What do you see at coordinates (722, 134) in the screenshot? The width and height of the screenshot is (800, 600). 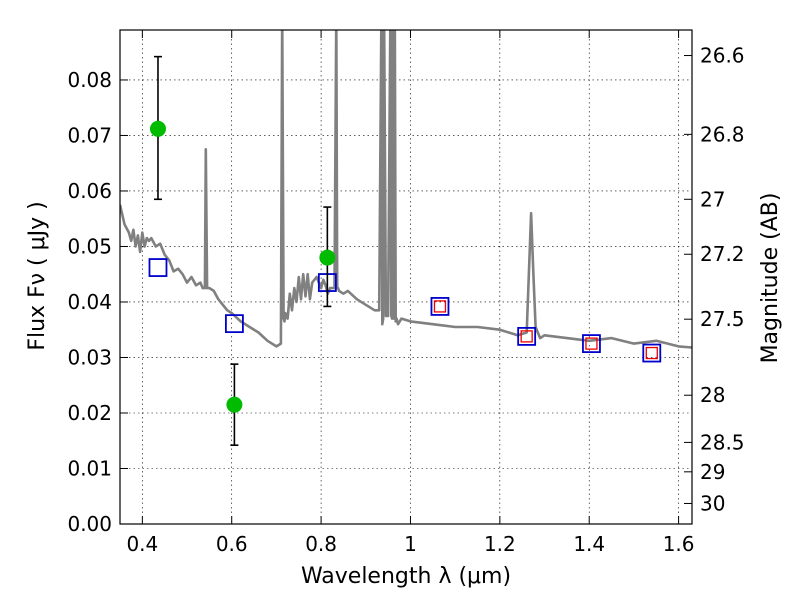 I see `right-y-tick-label: 26.8` at bounding box center [722, 134].